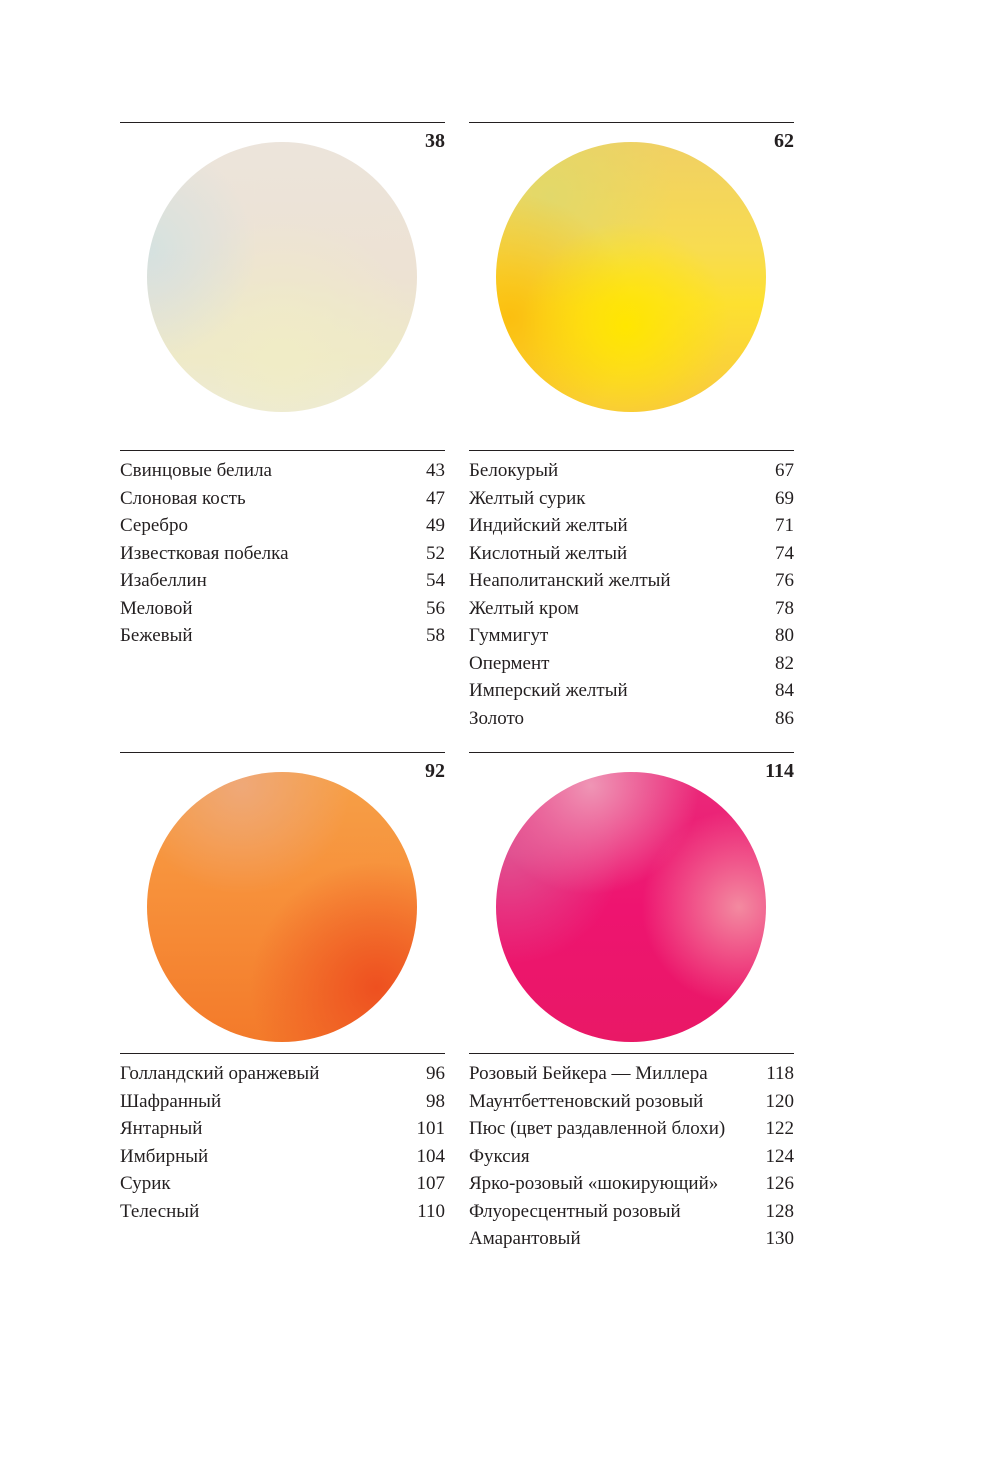 The height and width of the screenshot is (1467, 1000). What do you see at coordinates (631, 499) in the screenshot?
I see `list-item: Желтый сурик 69` at bounding box center [631, 499].